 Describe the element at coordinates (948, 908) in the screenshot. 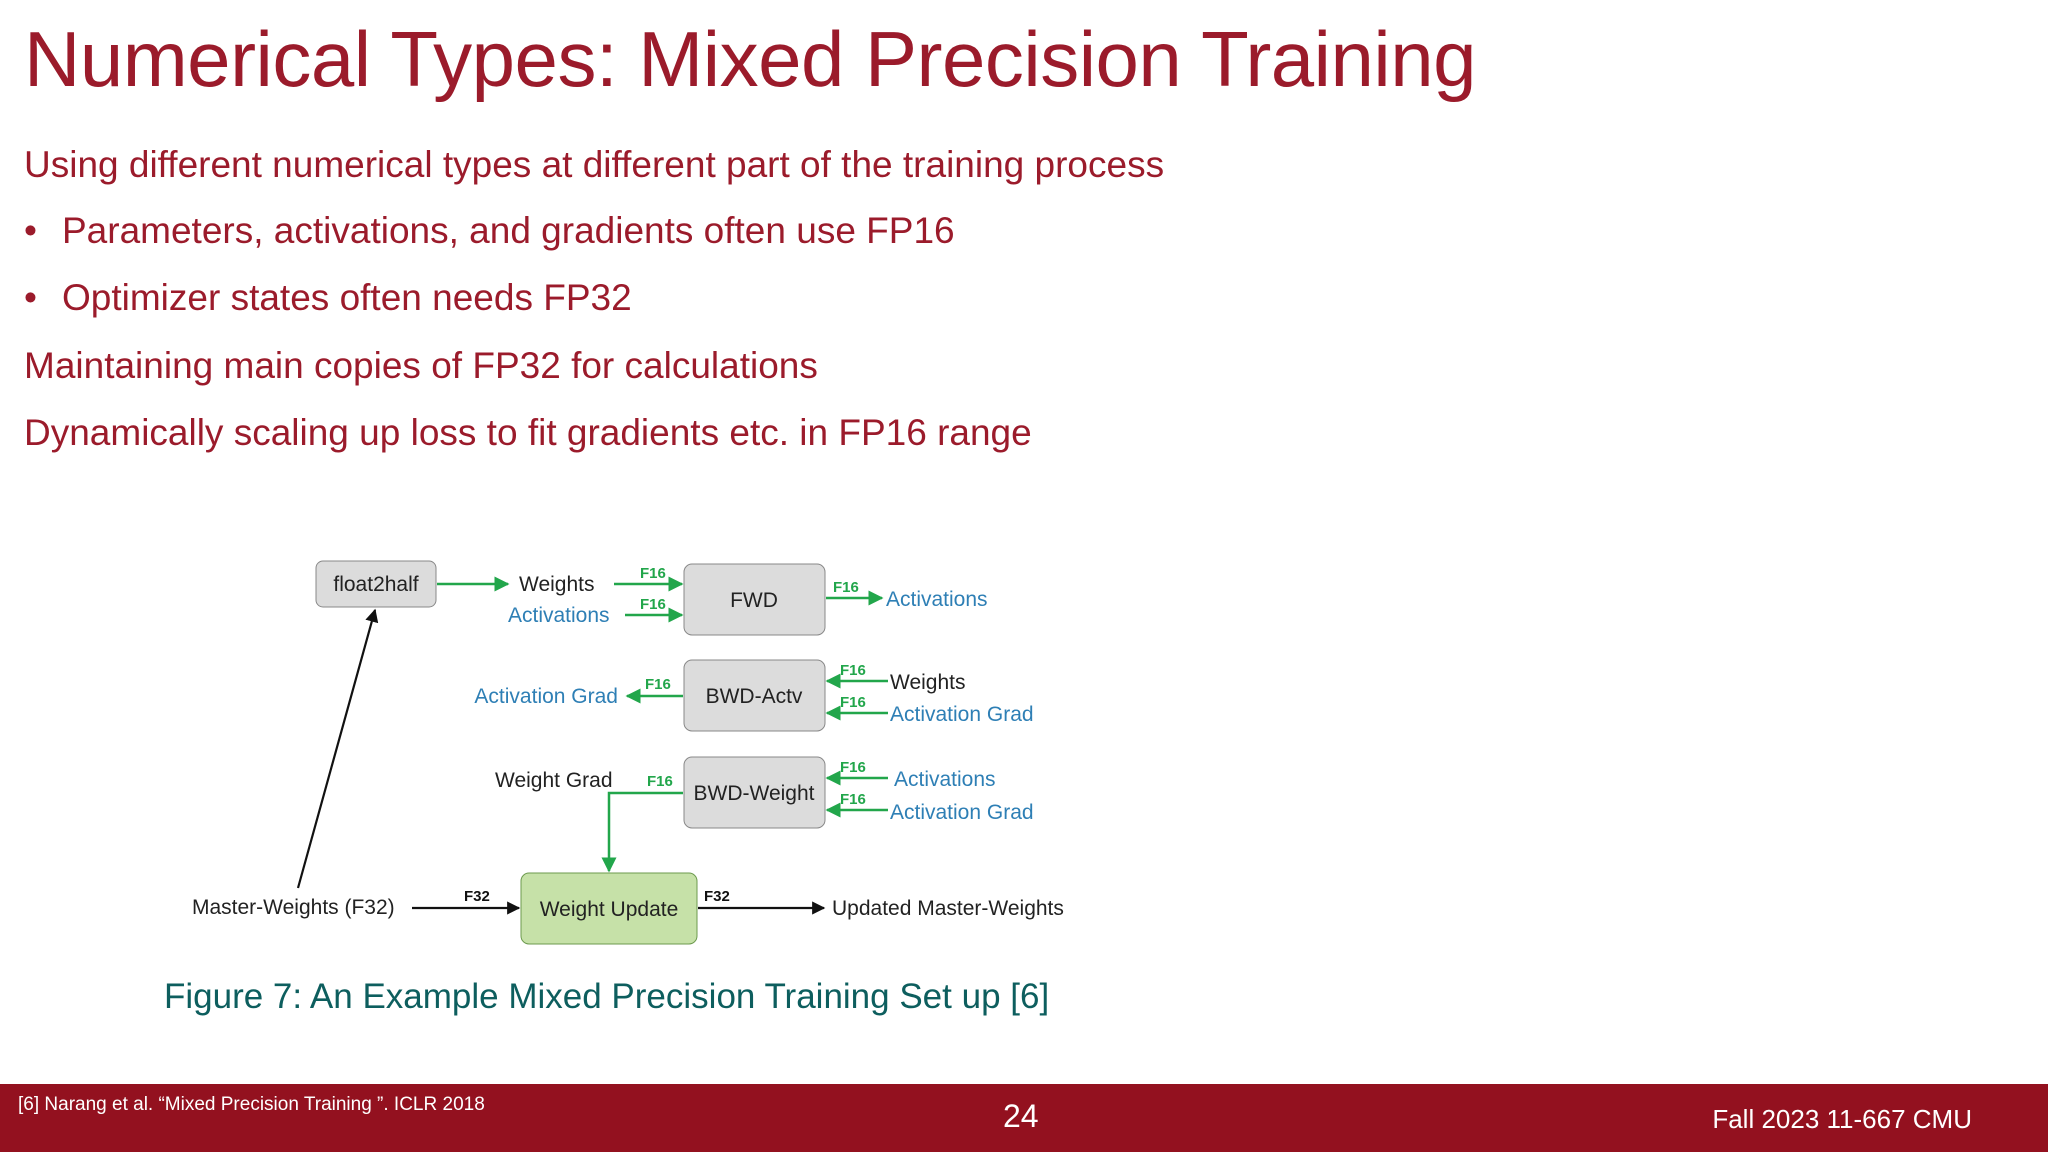

I see `updated-master-label: Updated Master-Weights` at that location.